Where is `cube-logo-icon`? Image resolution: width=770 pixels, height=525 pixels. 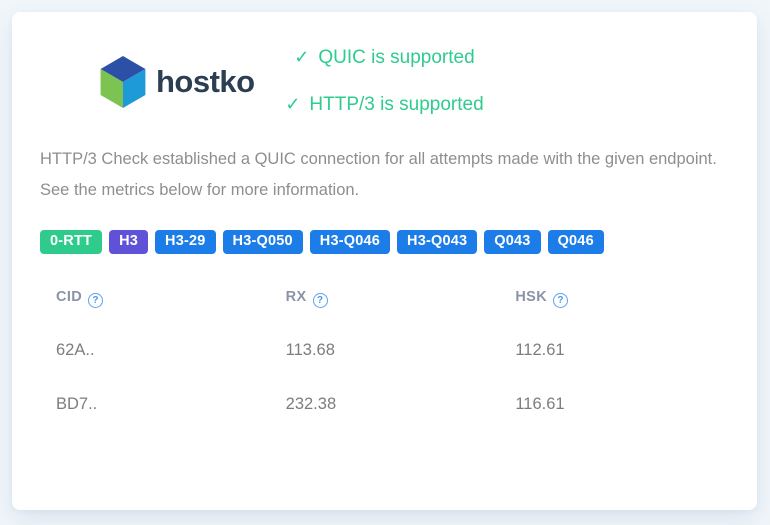
cube-logo-icon is located at coordinates (123, 82).